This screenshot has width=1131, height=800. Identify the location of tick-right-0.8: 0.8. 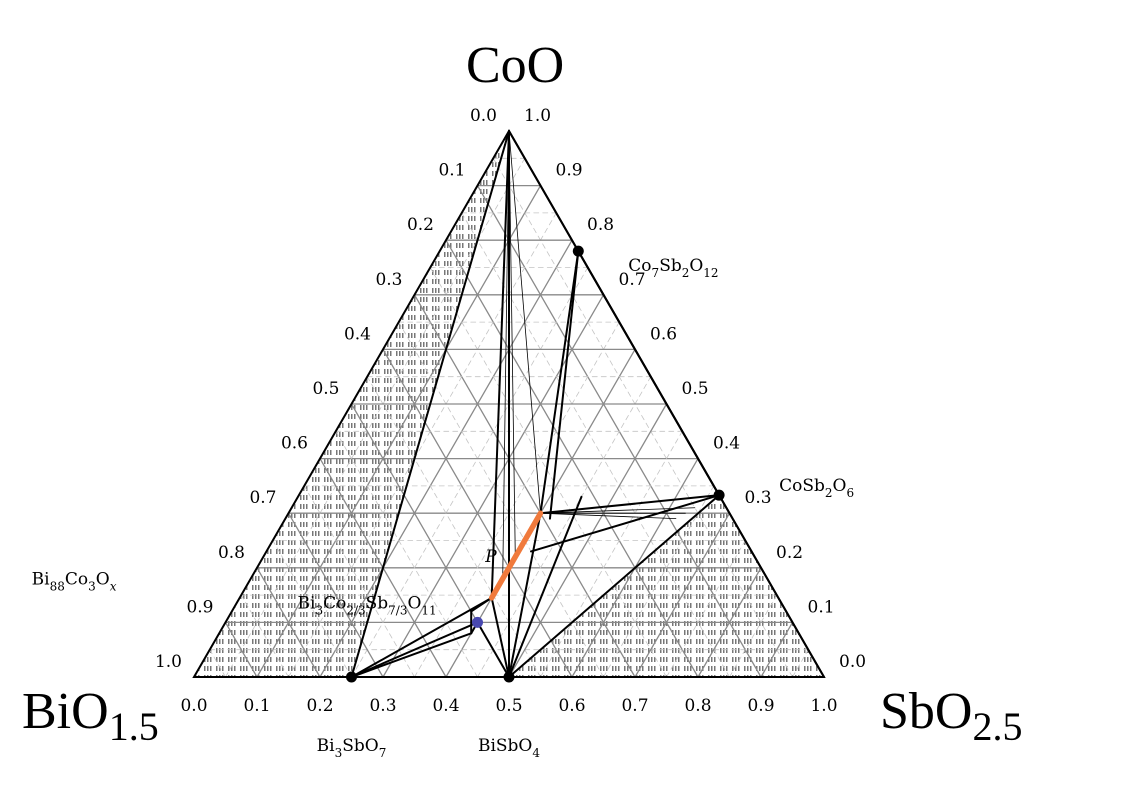
(600, 225).